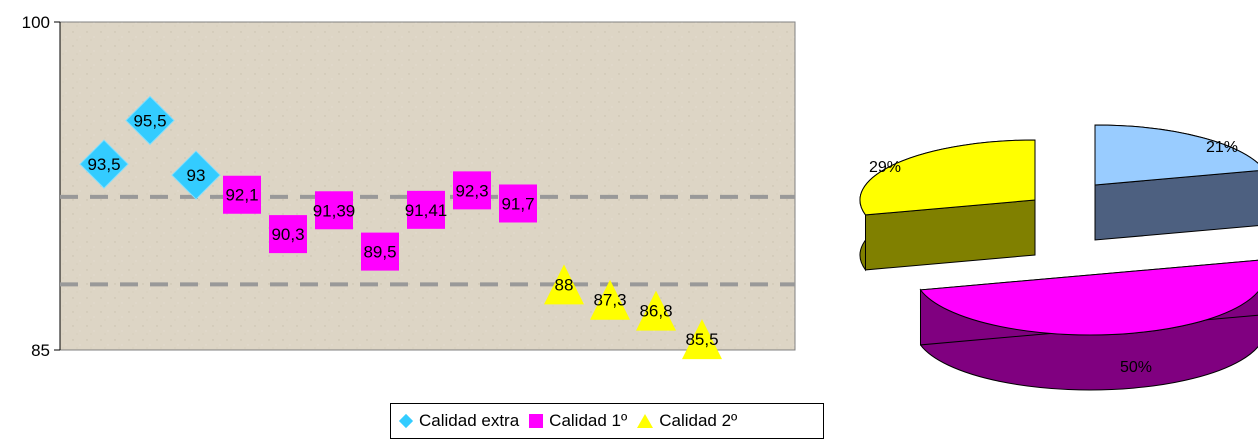 The height and width of the screenshot is (442, 1258). I want to click on legend-label-calidad-extra: Calidad extra, so click(469, 420).